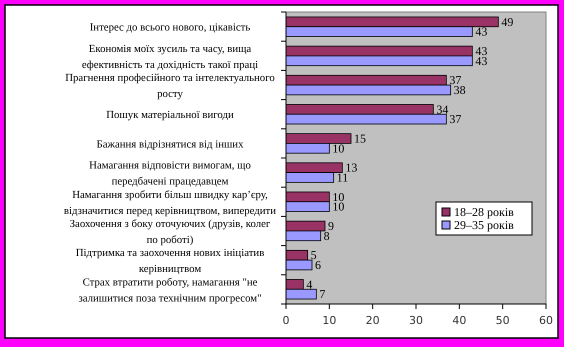  Describe the element at coordinates (318, 265) in the screenshot. I see `data-label: 6` at that location.